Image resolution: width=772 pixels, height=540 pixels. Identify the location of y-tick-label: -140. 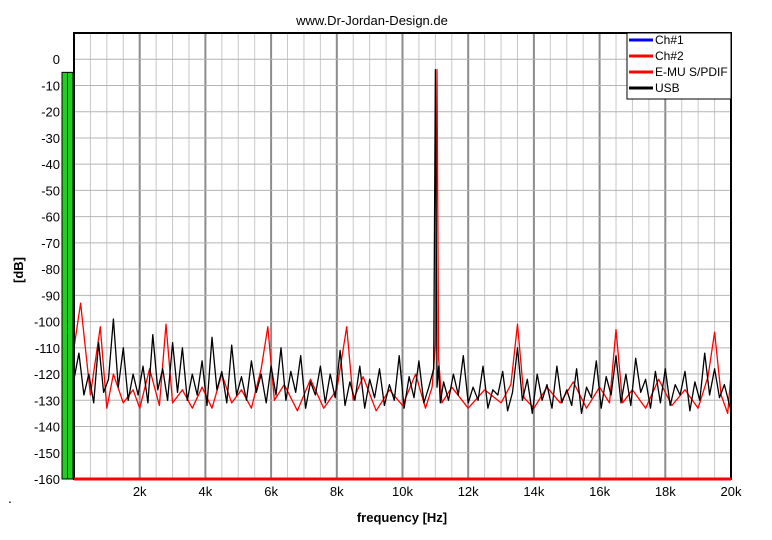
(47, 427).